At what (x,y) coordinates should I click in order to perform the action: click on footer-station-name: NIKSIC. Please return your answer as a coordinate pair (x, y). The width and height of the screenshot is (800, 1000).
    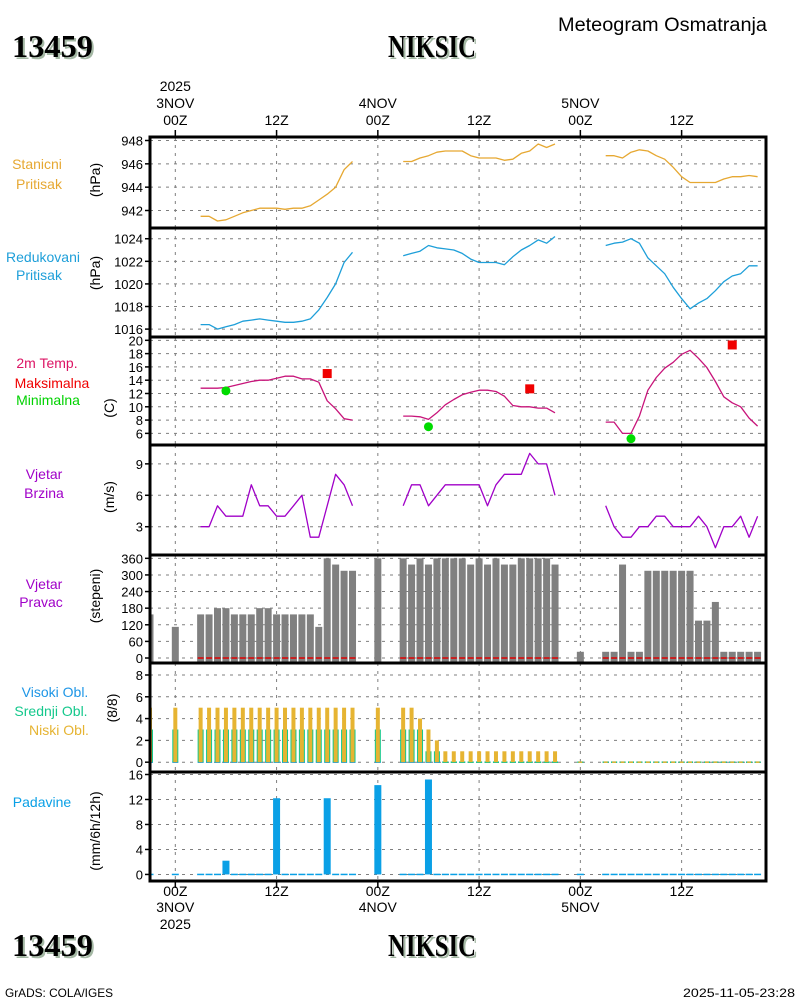
    Looking at the image, I should click on (432, 945).